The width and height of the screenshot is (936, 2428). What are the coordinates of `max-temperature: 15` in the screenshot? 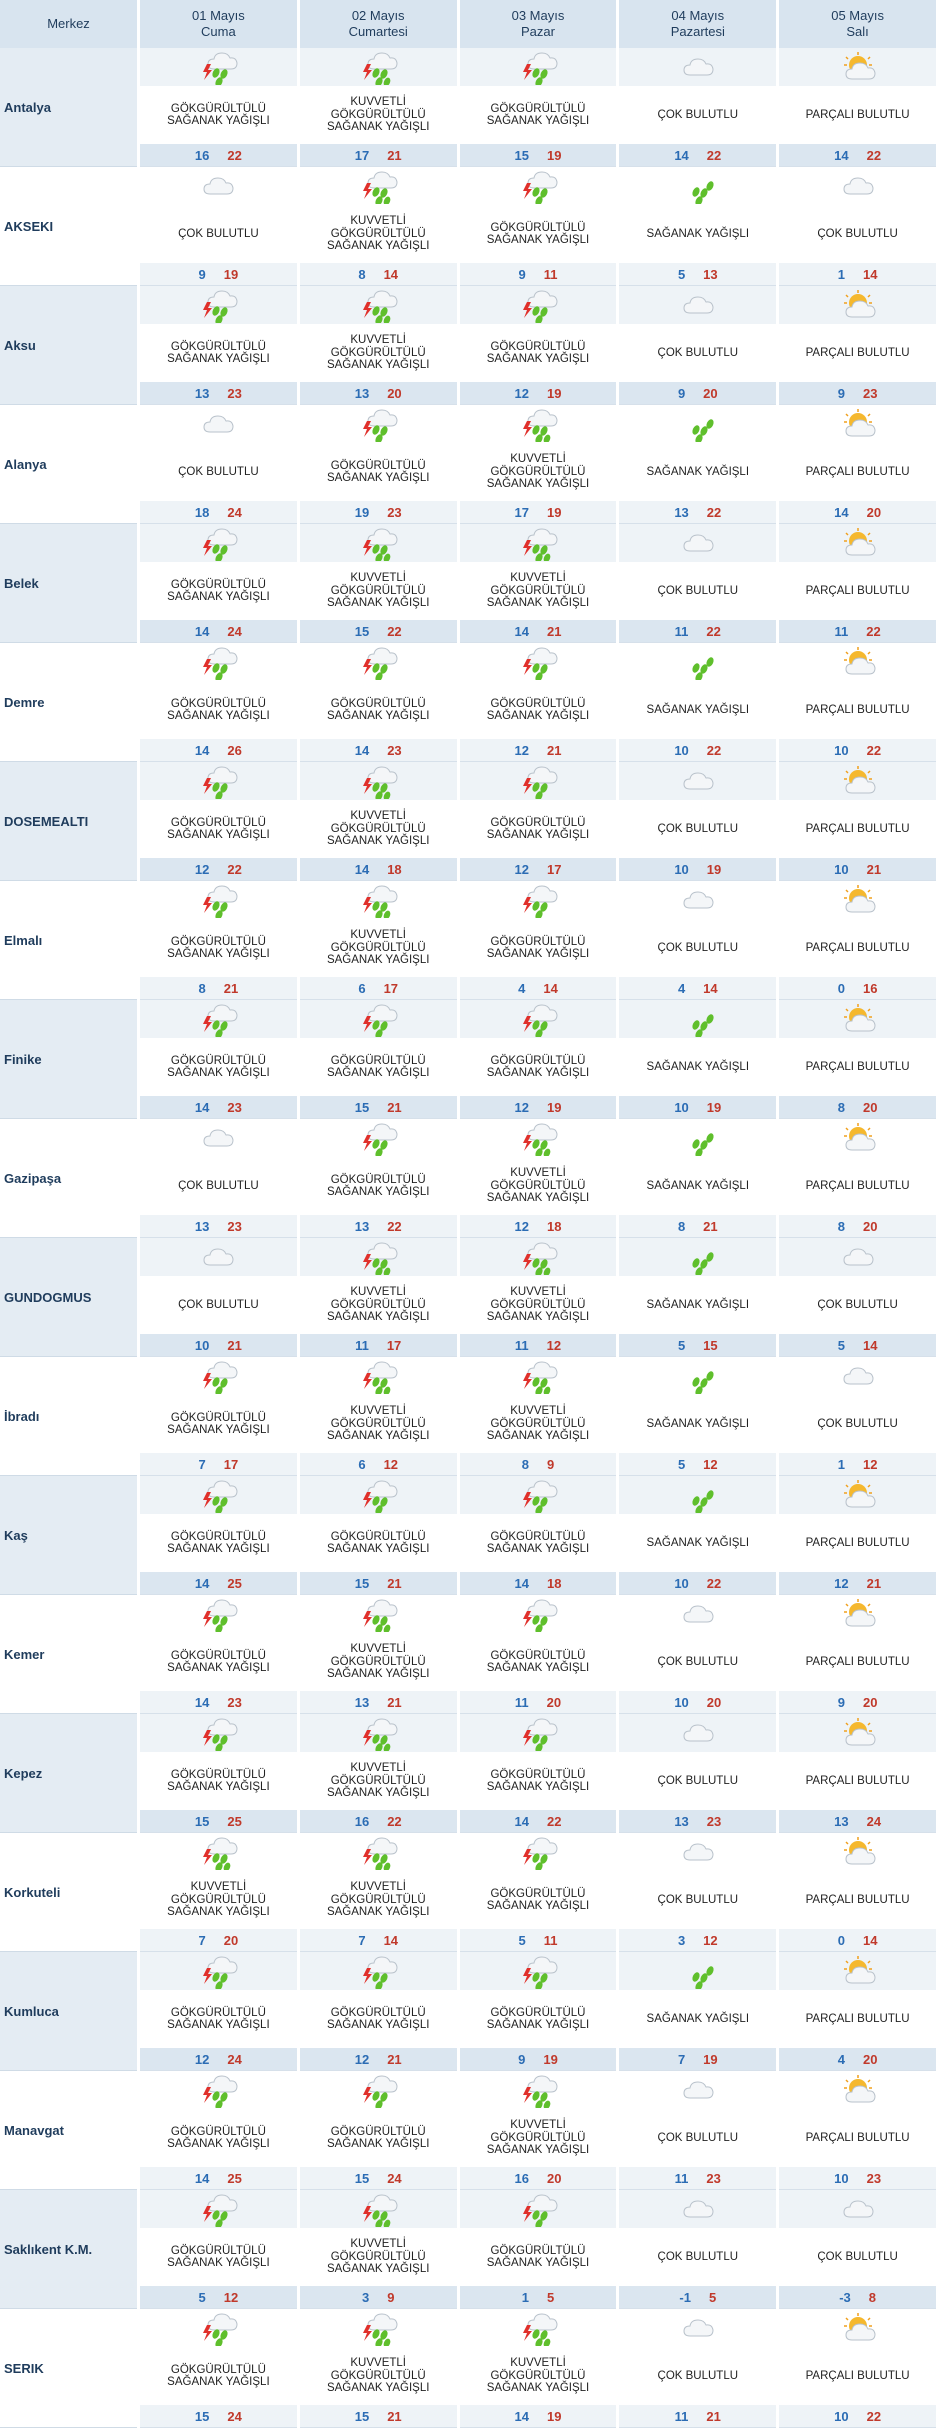 It's located at (710, 1345).